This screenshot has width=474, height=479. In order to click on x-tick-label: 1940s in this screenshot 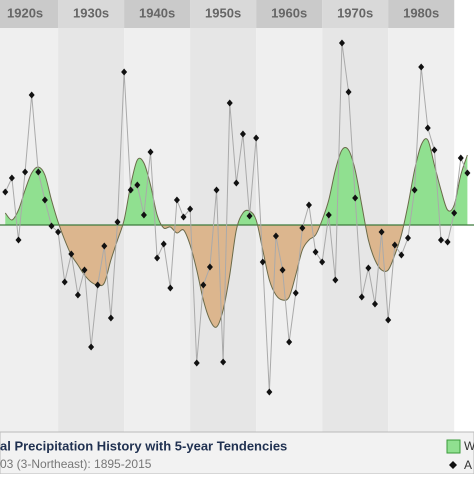, I will do `click(157, 12)`.